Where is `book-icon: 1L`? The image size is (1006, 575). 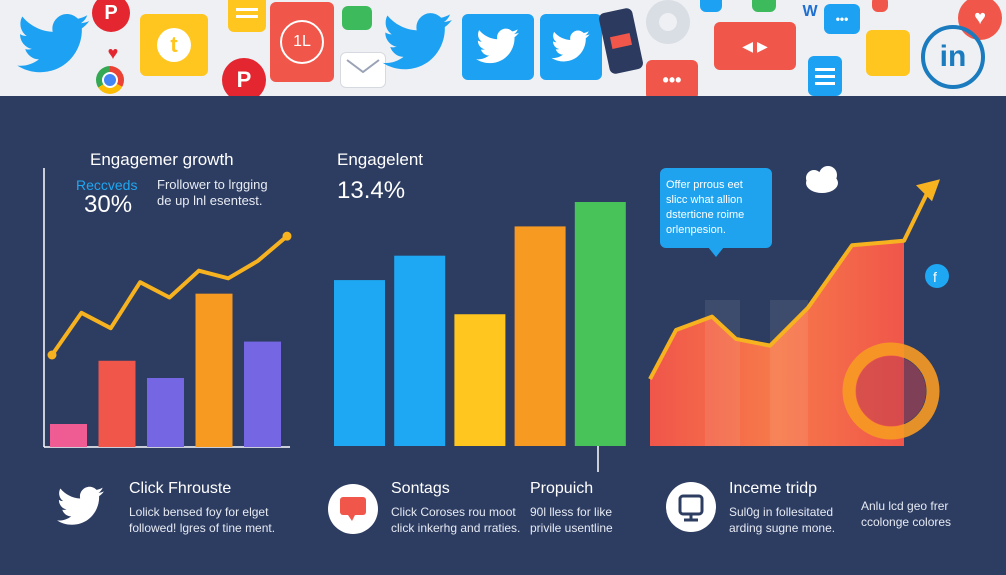 book-icon: 1L is located at coordinates (302, 42).